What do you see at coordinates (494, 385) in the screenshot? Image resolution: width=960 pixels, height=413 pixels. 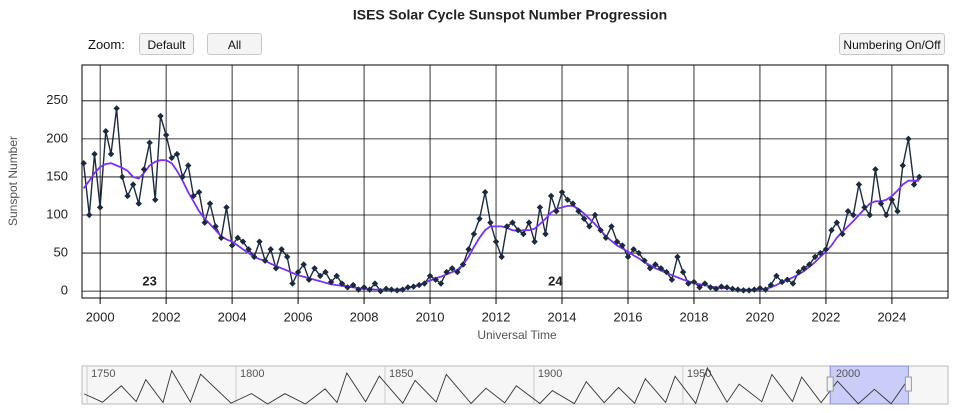 I see `navigator-line` at bounding box center [494, 385].